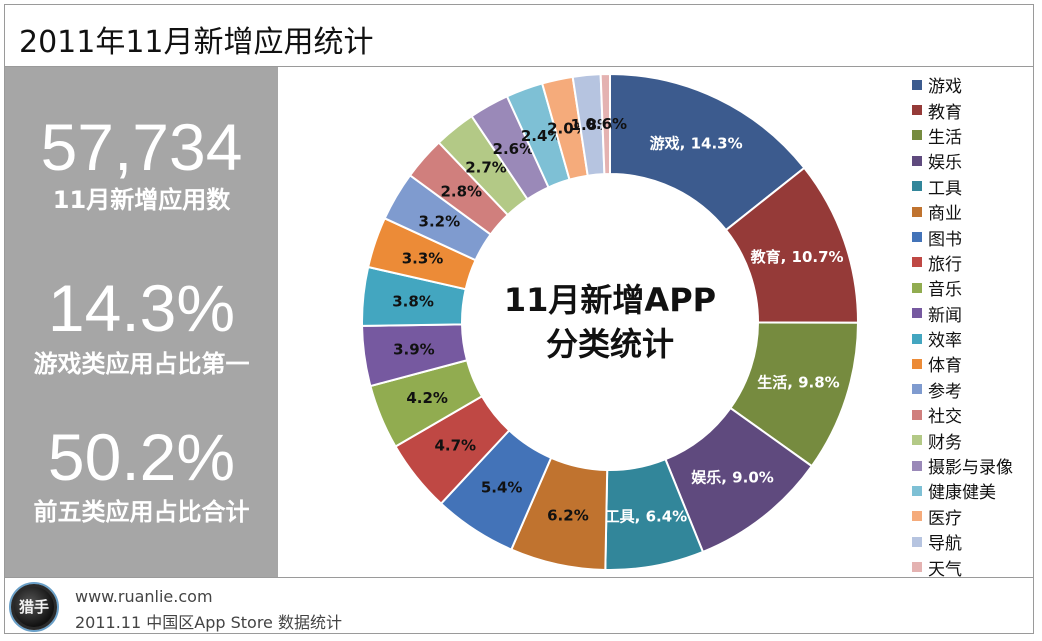  What do you see at coordinates (945, 417) in the screenshot?
I see `legend-label: 社交` at bounding box center [945, 417].